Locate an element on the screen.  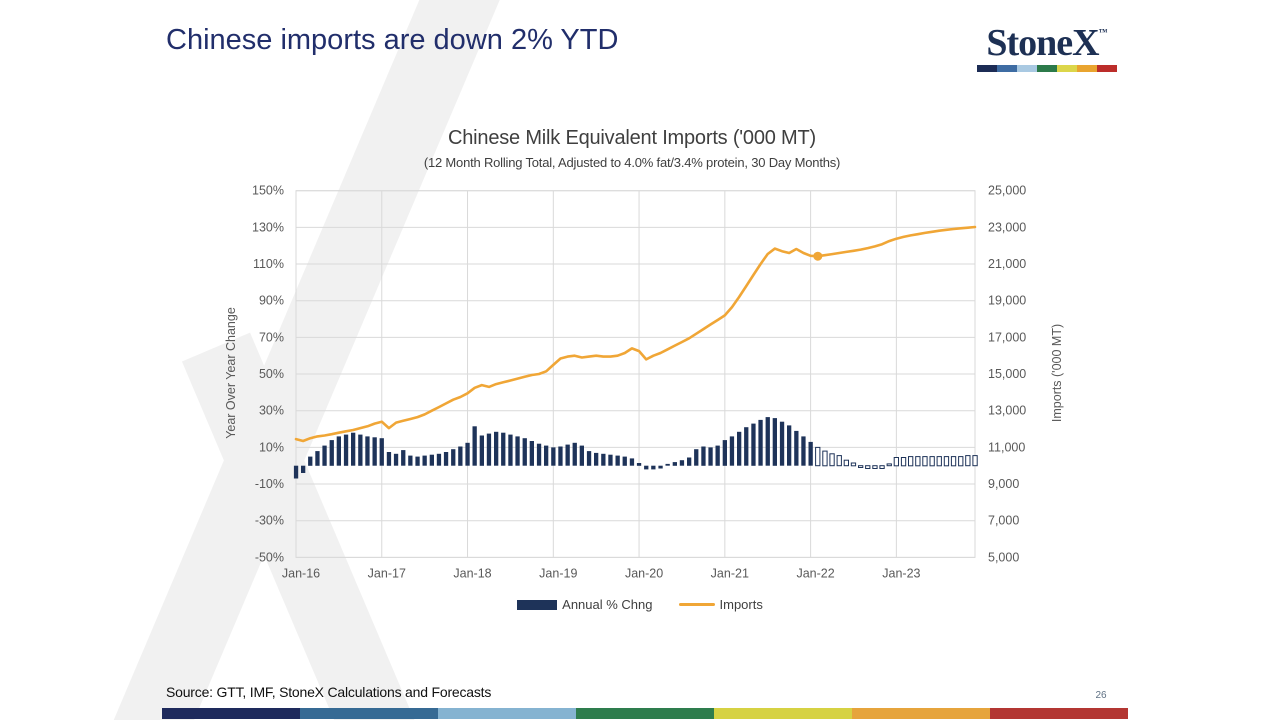
svg-text: 150% is located at coordinates (268, 191).